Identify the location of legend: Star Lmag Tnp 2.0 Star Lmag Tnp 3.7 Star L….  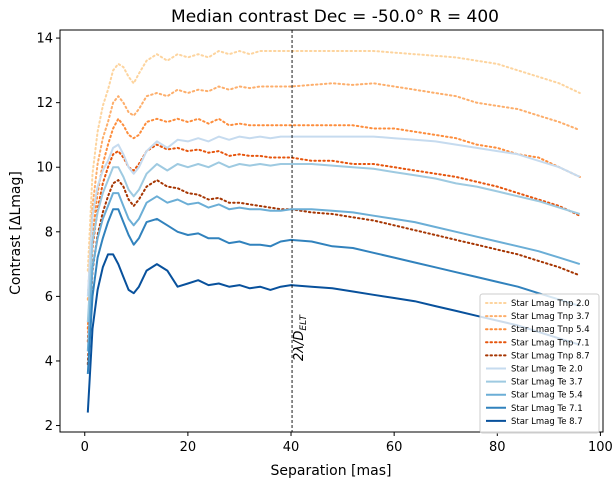
(539, 363).